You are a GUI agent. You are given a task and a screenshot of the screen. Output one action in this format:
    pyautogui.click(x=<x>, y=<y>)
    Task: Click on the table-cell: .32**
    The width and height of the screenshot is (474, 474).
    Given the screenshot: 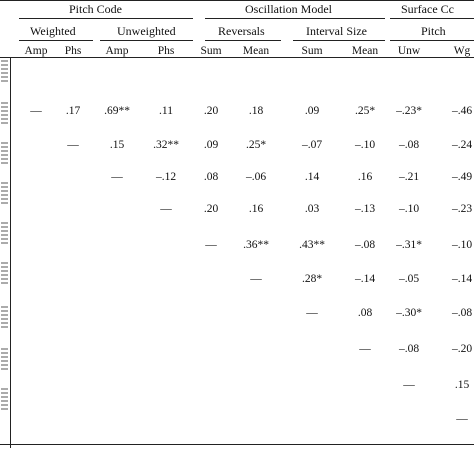 What is the action you would take?
    pyautogui.click(x=166, y=145)
    